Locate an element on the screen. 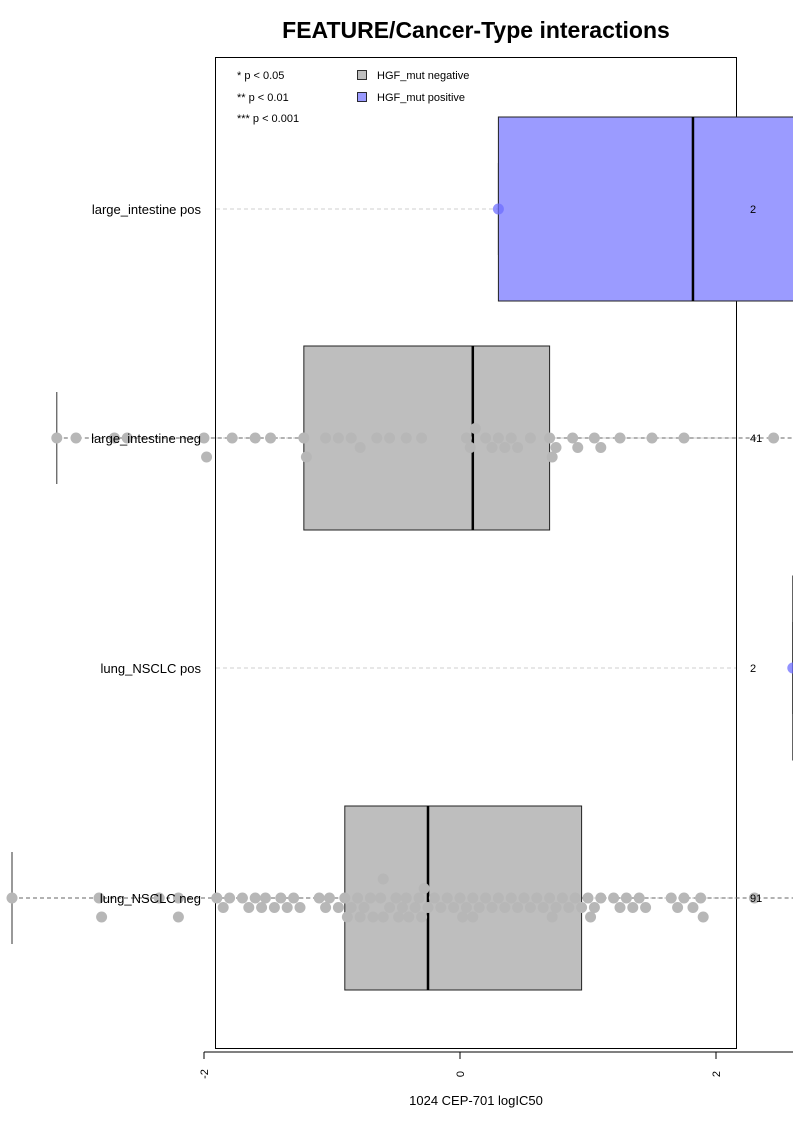 This screenshot has height=1122, width=793. legend-swatch-negative is located at coordinates (362, 75).